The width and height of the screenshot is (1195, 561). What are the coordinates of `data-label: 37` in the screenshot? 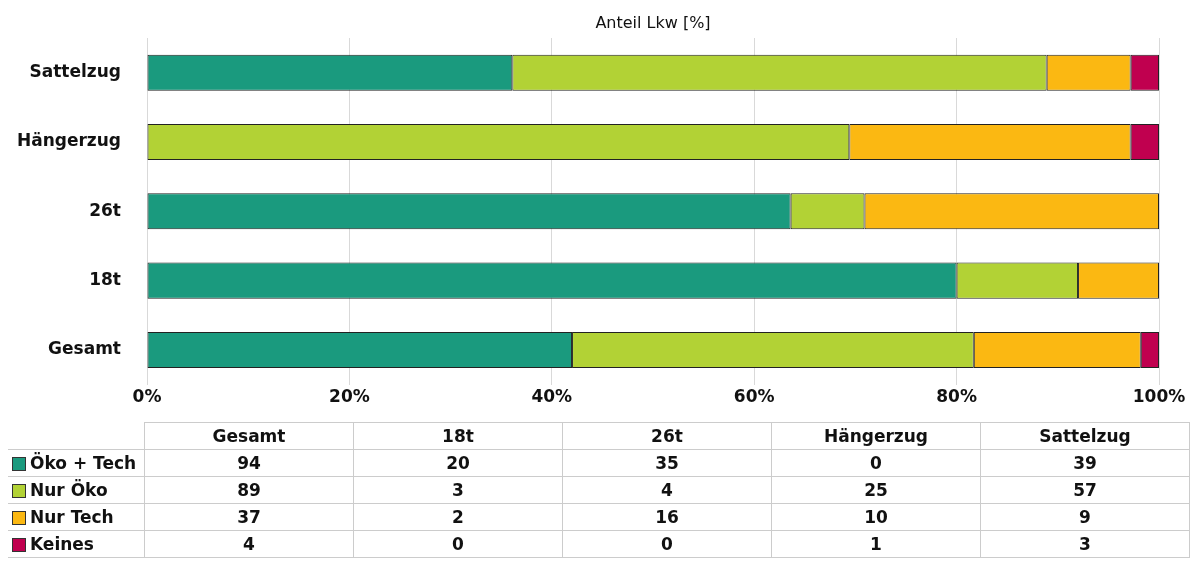 It's located at (249, 517).